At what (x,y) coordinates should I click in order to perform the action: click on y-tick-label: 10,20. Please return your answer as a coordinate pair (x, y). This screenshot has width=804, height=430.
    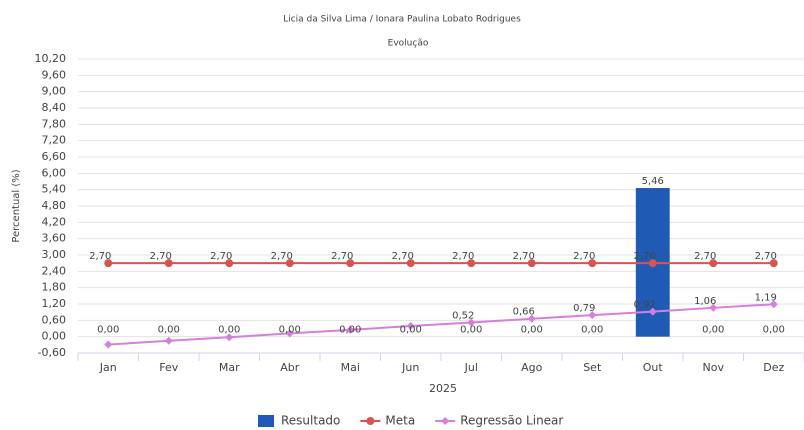
    Looking at the image, I should click on (51, 58).